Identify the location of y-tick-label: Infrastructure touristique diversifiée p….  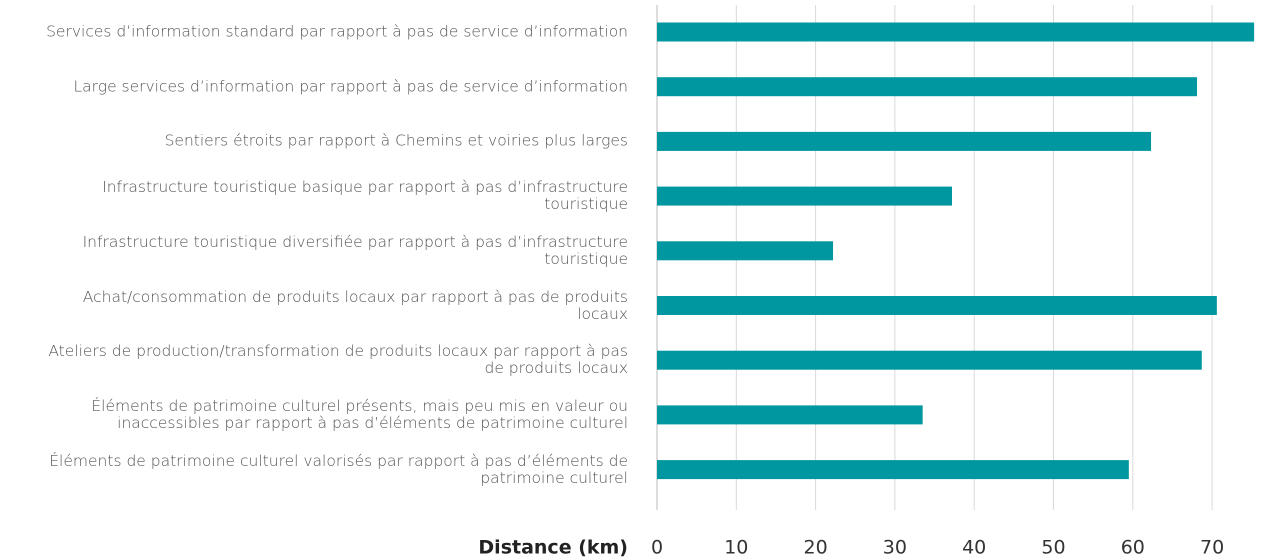
(355, 250).